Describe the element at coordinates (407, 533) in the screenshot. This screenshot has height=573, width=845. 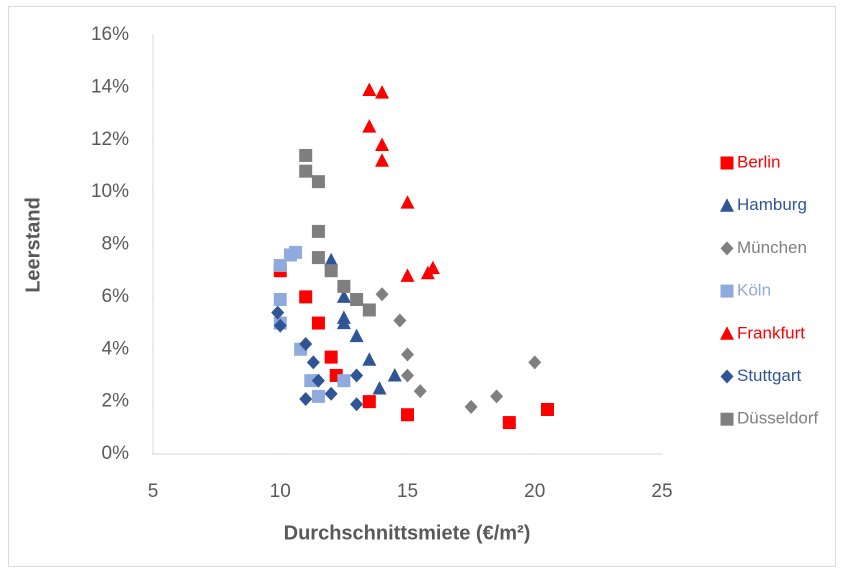
I see `x-axis-title: Durchschnittsmiete (€/m²)` at that location.